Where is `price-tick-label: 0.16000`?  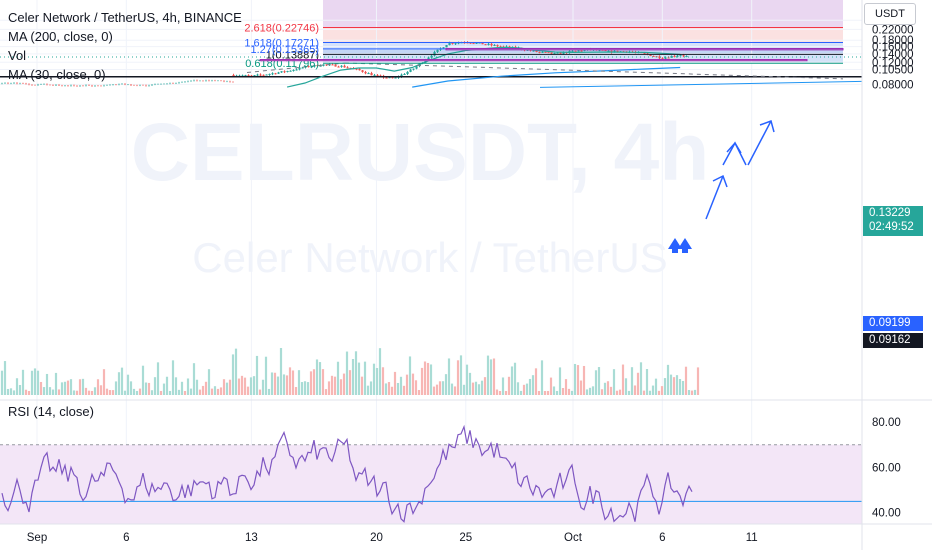
price-tick-label: 0.16000 is located at coordinates (893, 48).